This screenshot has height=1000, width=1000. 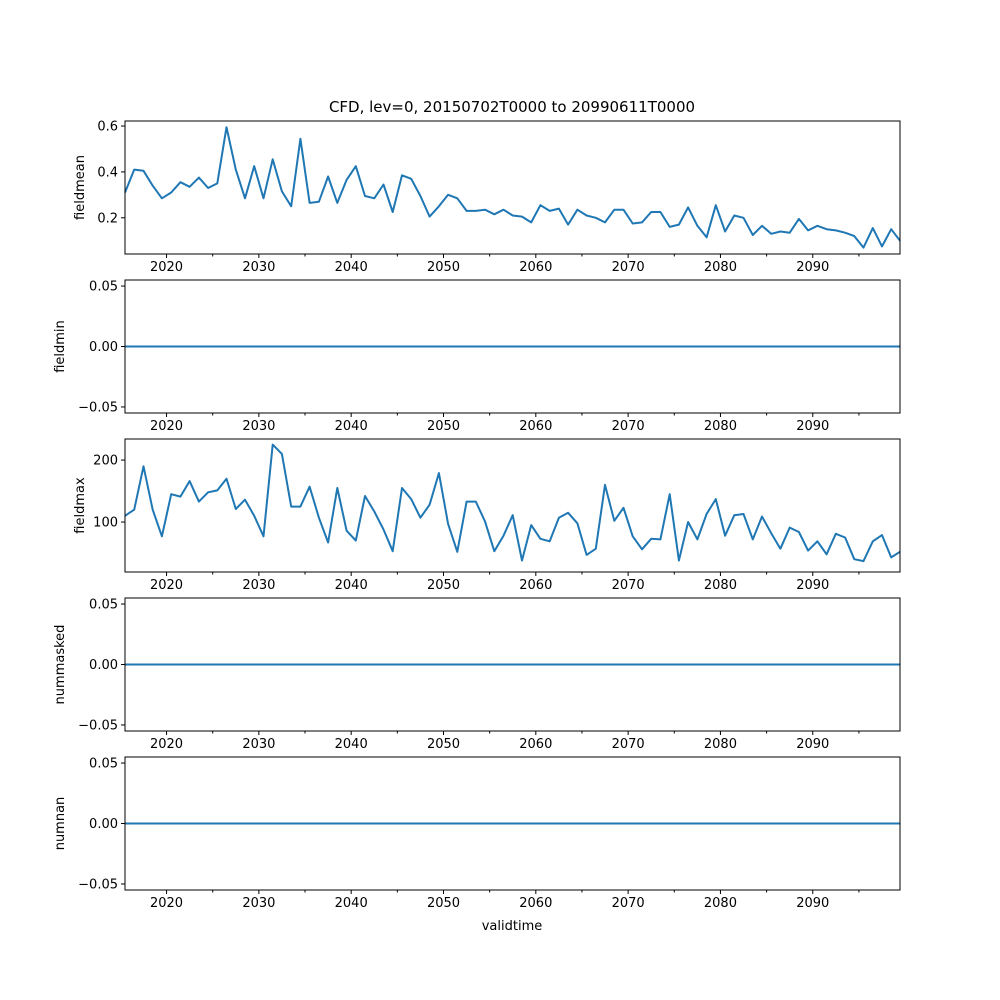 What do you see at coordinates (60, 665) in the screenshot?
I see `y-axis-label: nummasked` at bounding box center [60, 665].